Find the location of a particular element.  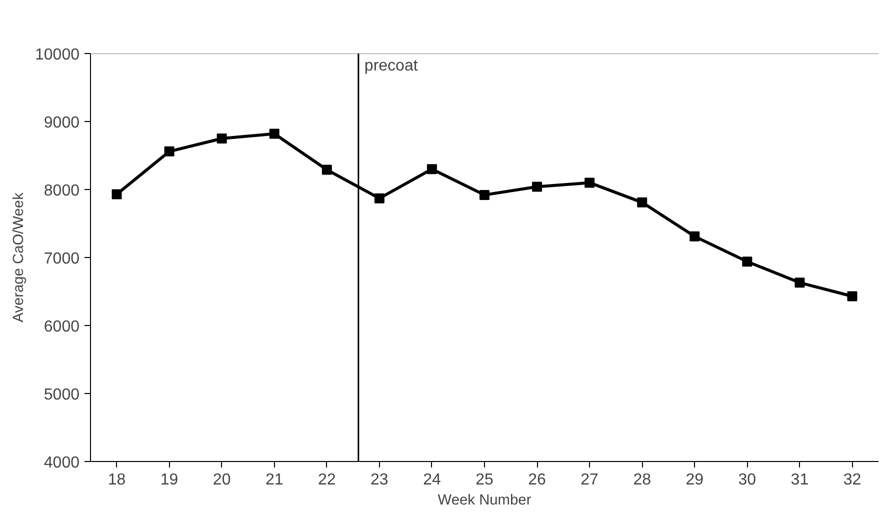

x-tick-label: 21 is located at coordinates (274, 480).